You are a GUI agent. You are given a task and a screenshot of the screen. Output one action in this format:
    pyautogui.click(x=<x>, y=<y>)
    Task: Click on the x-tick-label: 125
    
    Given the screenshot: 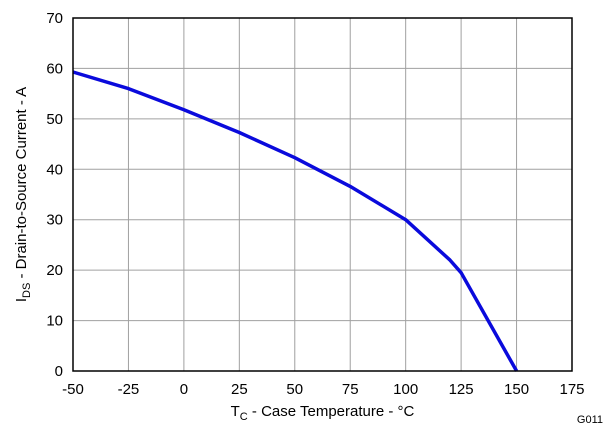 What is the action you would take?
    pyautogui.click(x=461, y=389)
    